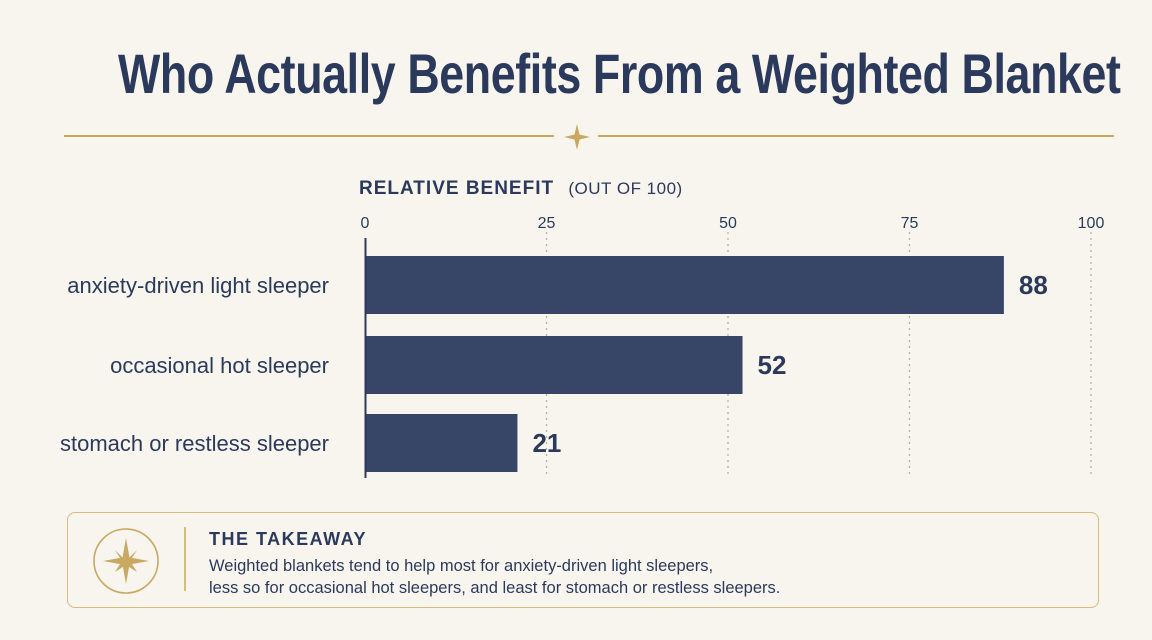 The image size is (1152, 640). Describe the element at coordinates (198, 285) in the screenshot. I see `category-label-1: anxiety-driven light sleeper` at that location.